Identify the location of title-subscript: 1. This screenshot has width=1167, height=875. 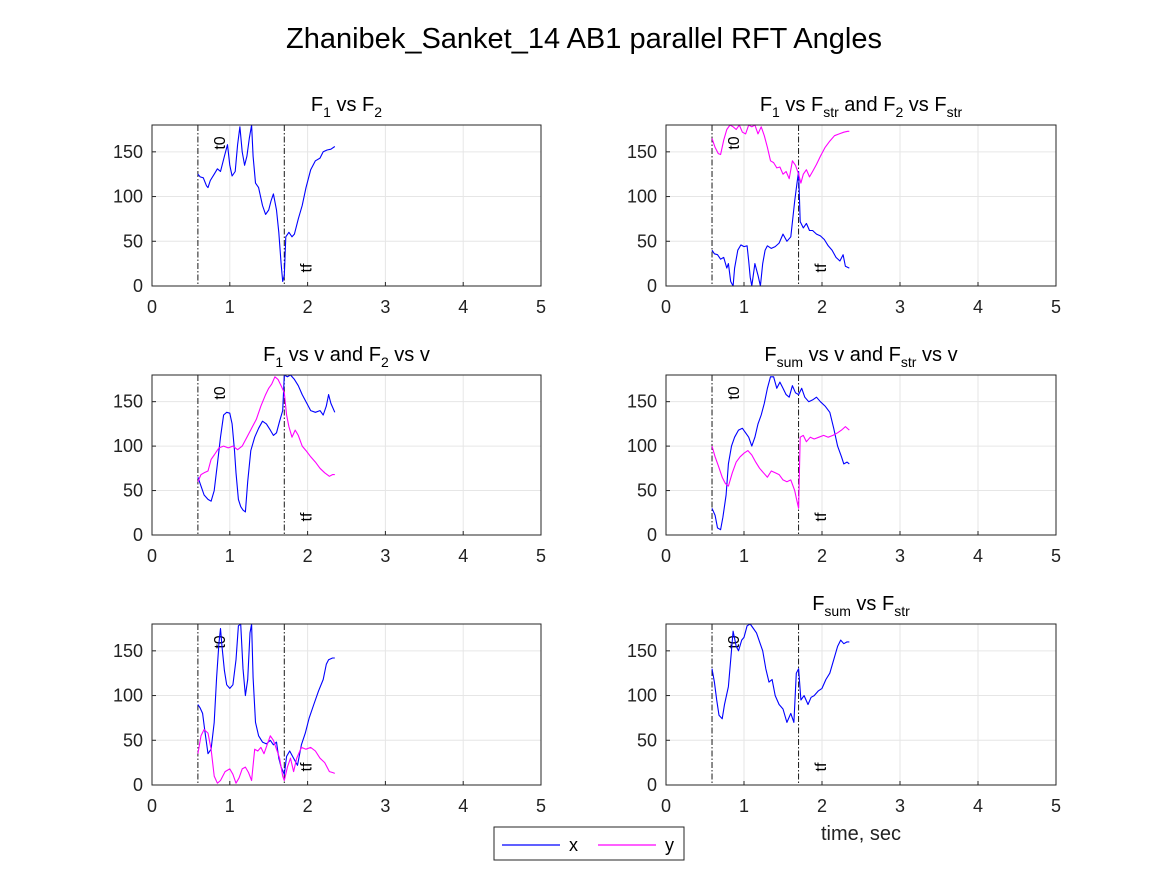
(327, 112).